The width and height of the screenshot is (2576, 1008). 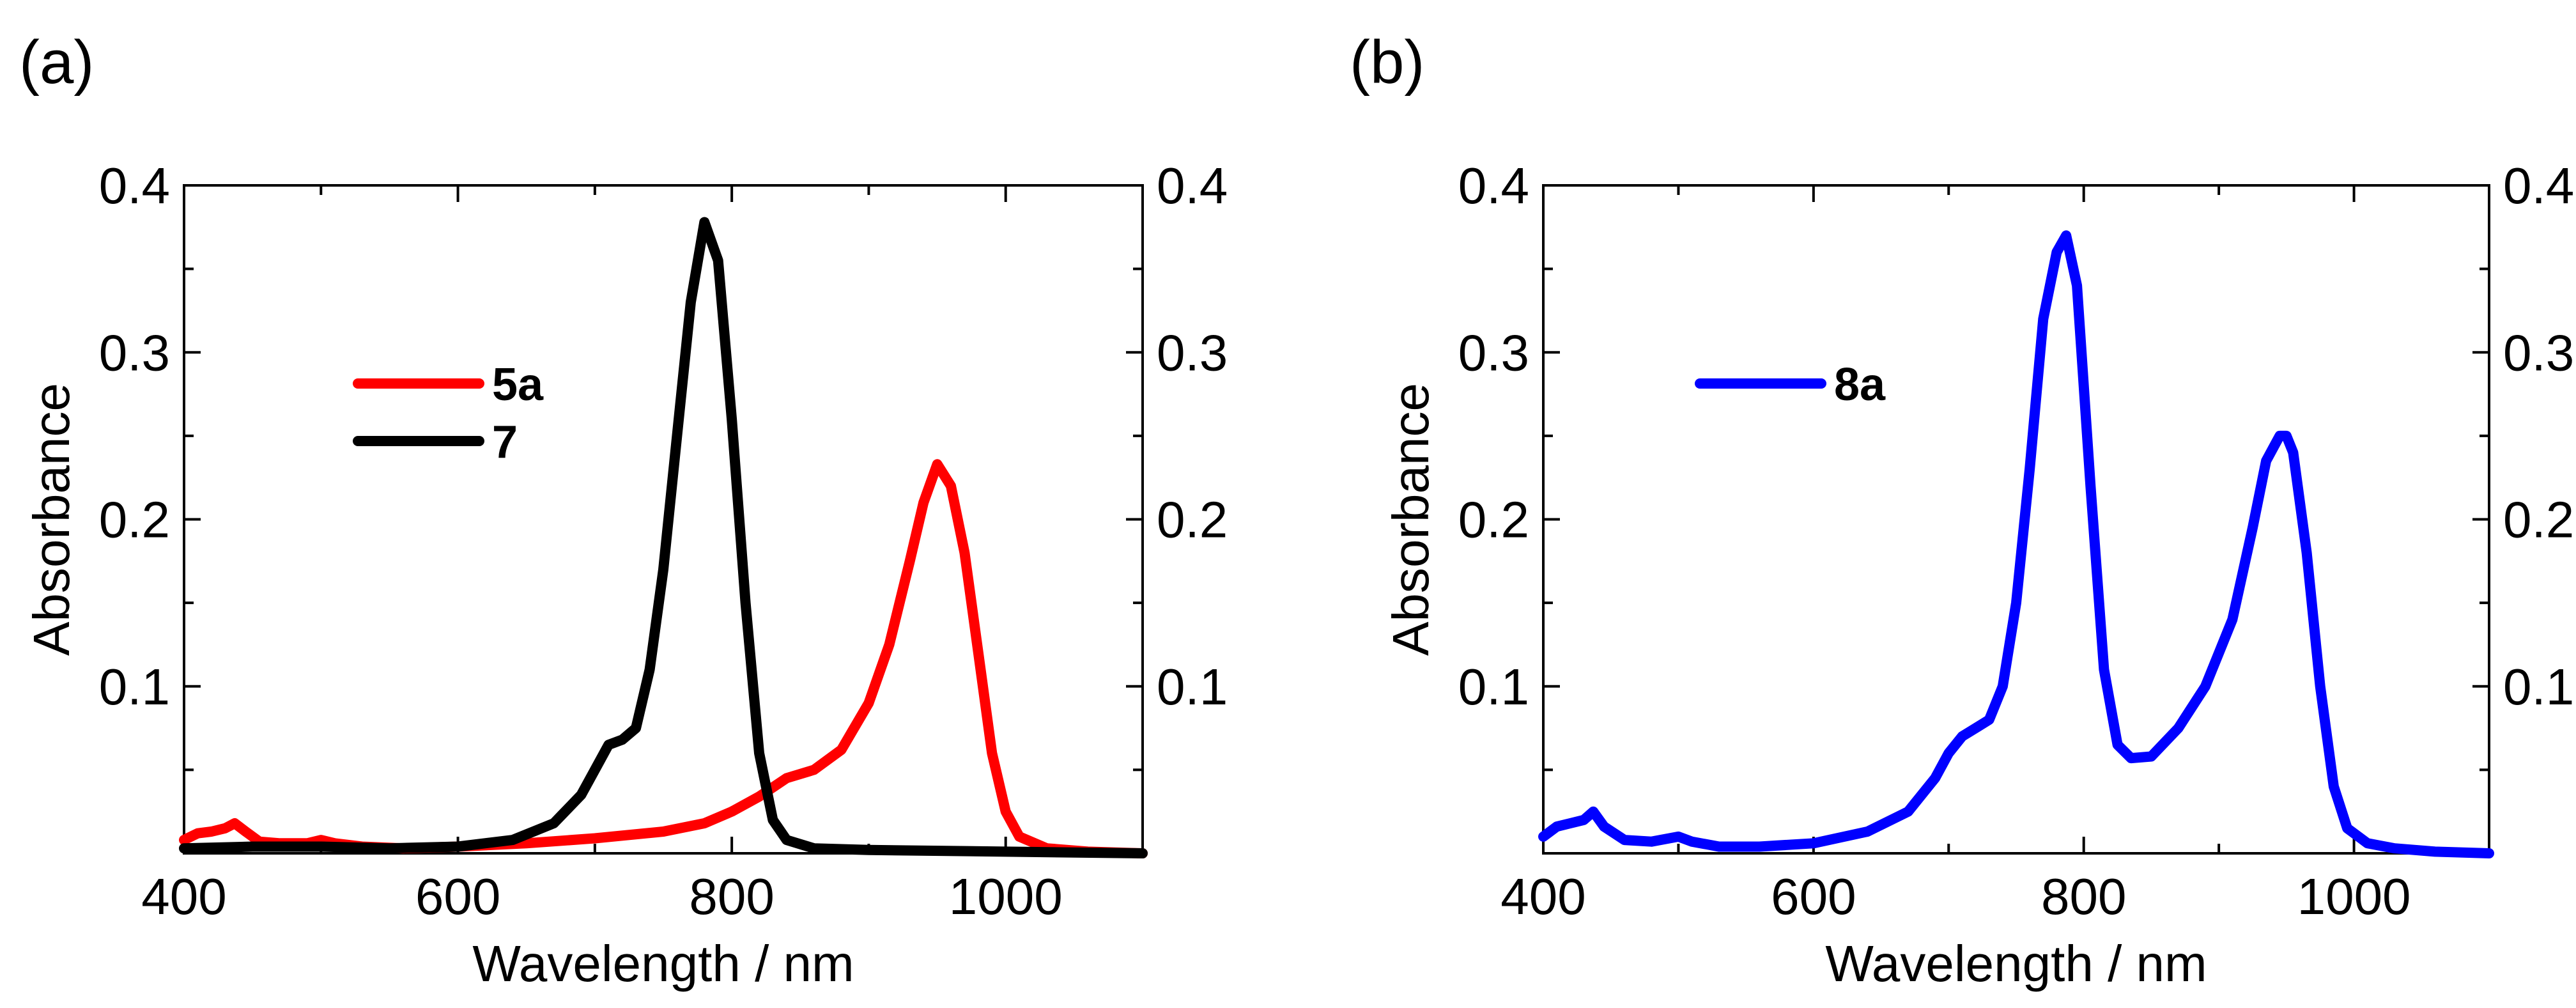 I want to click on legend-label-5a: 5a, so click(x=518, y=384).